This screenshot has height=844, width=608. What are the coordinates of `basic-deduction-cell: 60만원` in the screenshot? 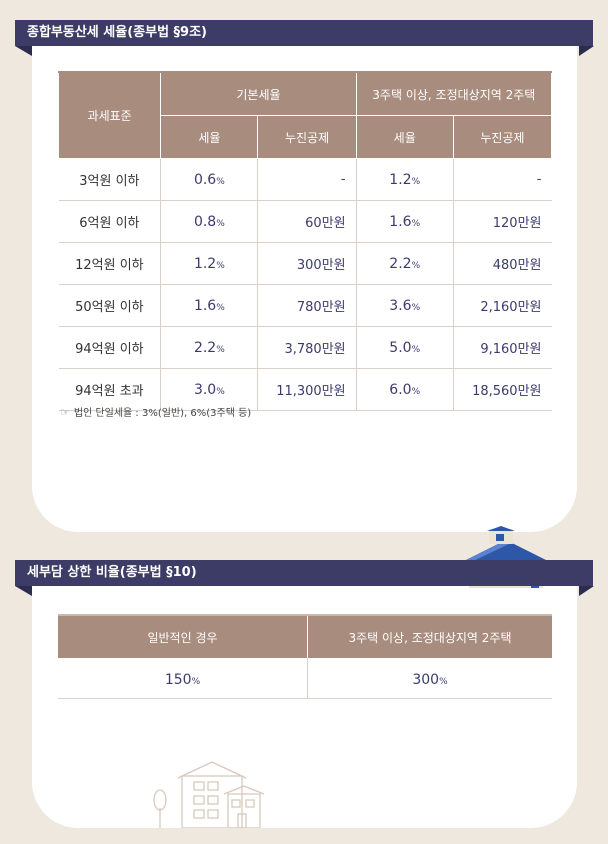 It's located at (307, 221).